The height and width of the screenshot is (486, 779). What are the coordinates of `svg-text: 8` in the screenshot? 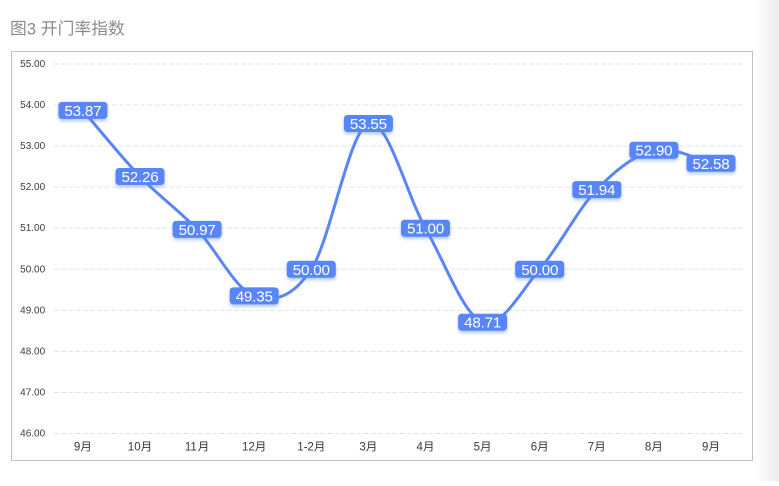 It's located at (648, 448).